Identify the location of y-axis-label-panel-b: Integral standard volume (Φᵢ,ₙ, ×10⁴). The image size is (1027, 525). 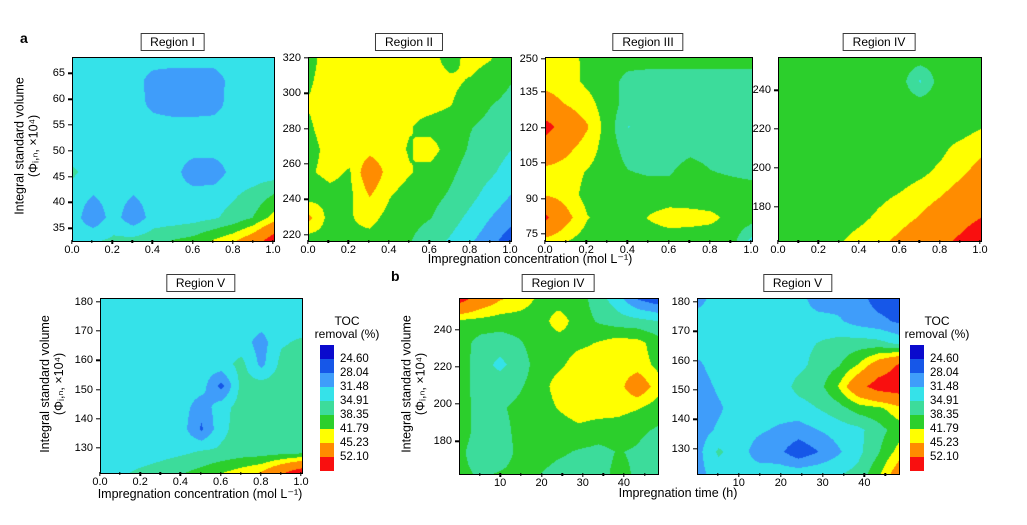
(414, 384).